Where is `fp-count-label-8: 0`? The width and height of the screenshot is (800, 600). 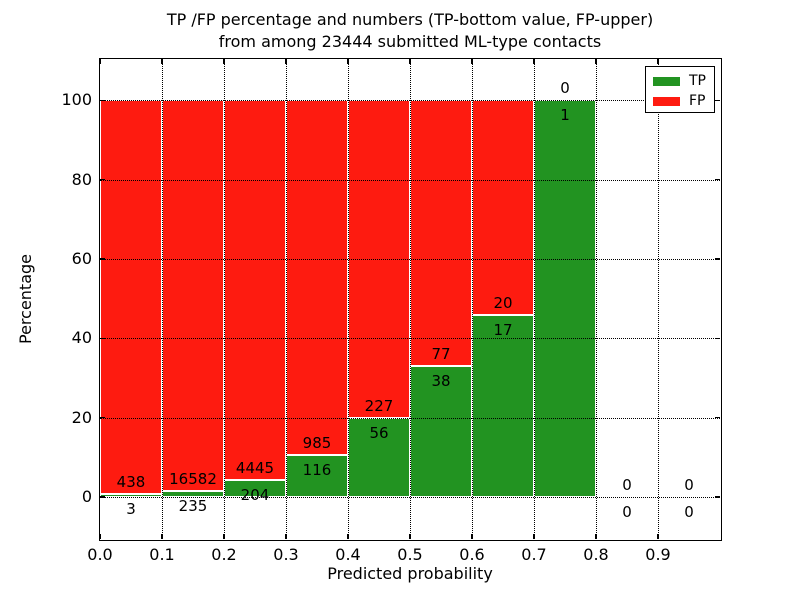
fp-count-label-8: 0 is located at coordinates (627, 484).